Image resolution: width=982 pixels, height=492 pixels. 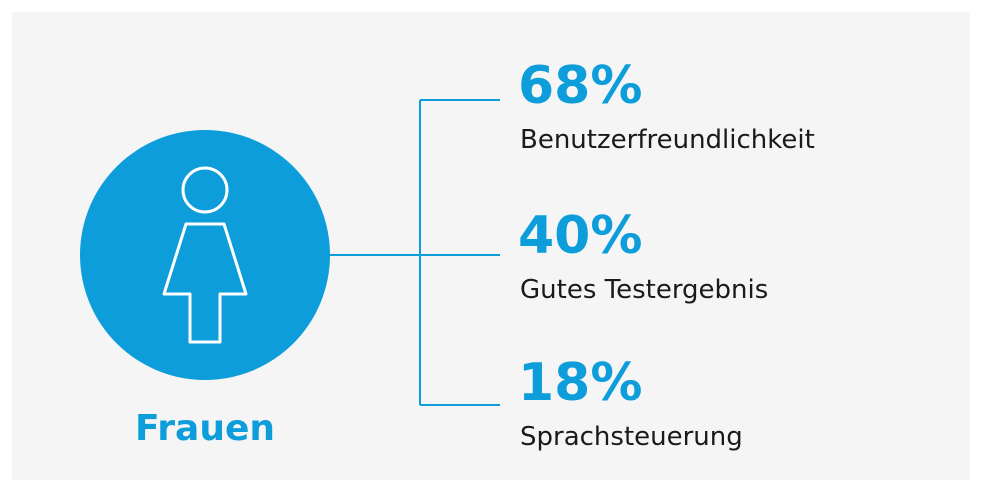 I want to click on group-circle, so click(x=205, y=255).